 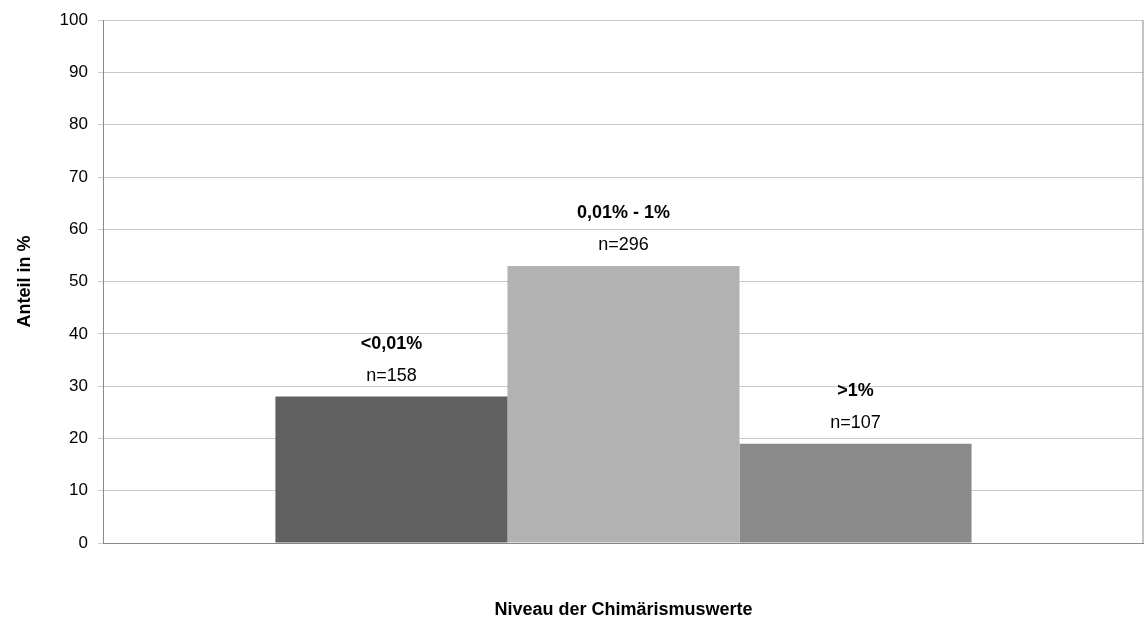 I want to click on y-axis-title: Anteil in %, so click(x=23, y=281).